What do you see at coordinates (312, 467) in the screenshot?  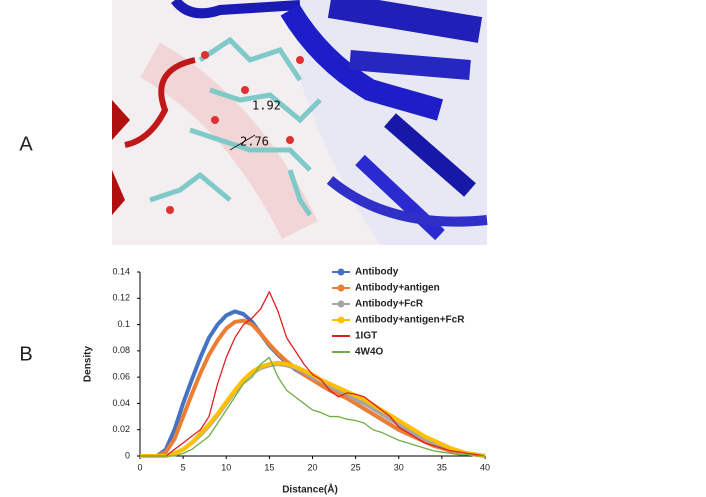 I see `x-tick-label: 20` at bounding box center [312, 467].